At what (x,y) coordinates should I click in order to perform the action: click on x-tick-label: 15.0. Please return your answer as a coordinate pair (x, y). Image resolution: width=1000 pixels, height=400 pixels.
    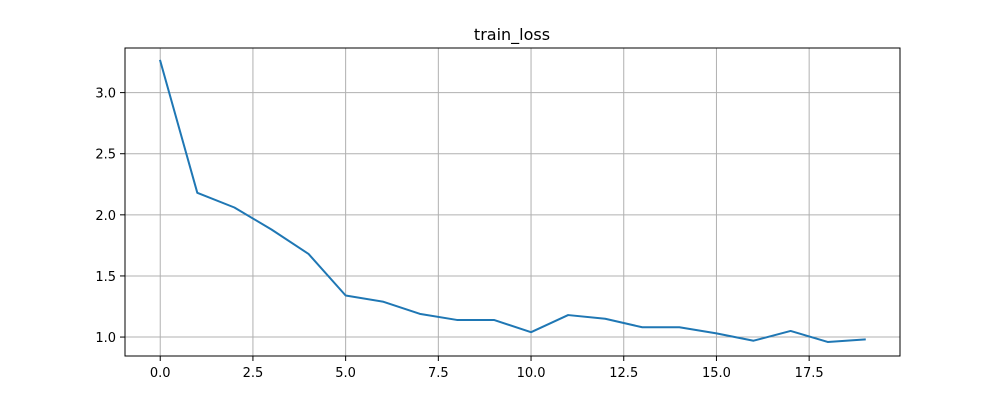
    Looking at the image, I should click on (716, 373).